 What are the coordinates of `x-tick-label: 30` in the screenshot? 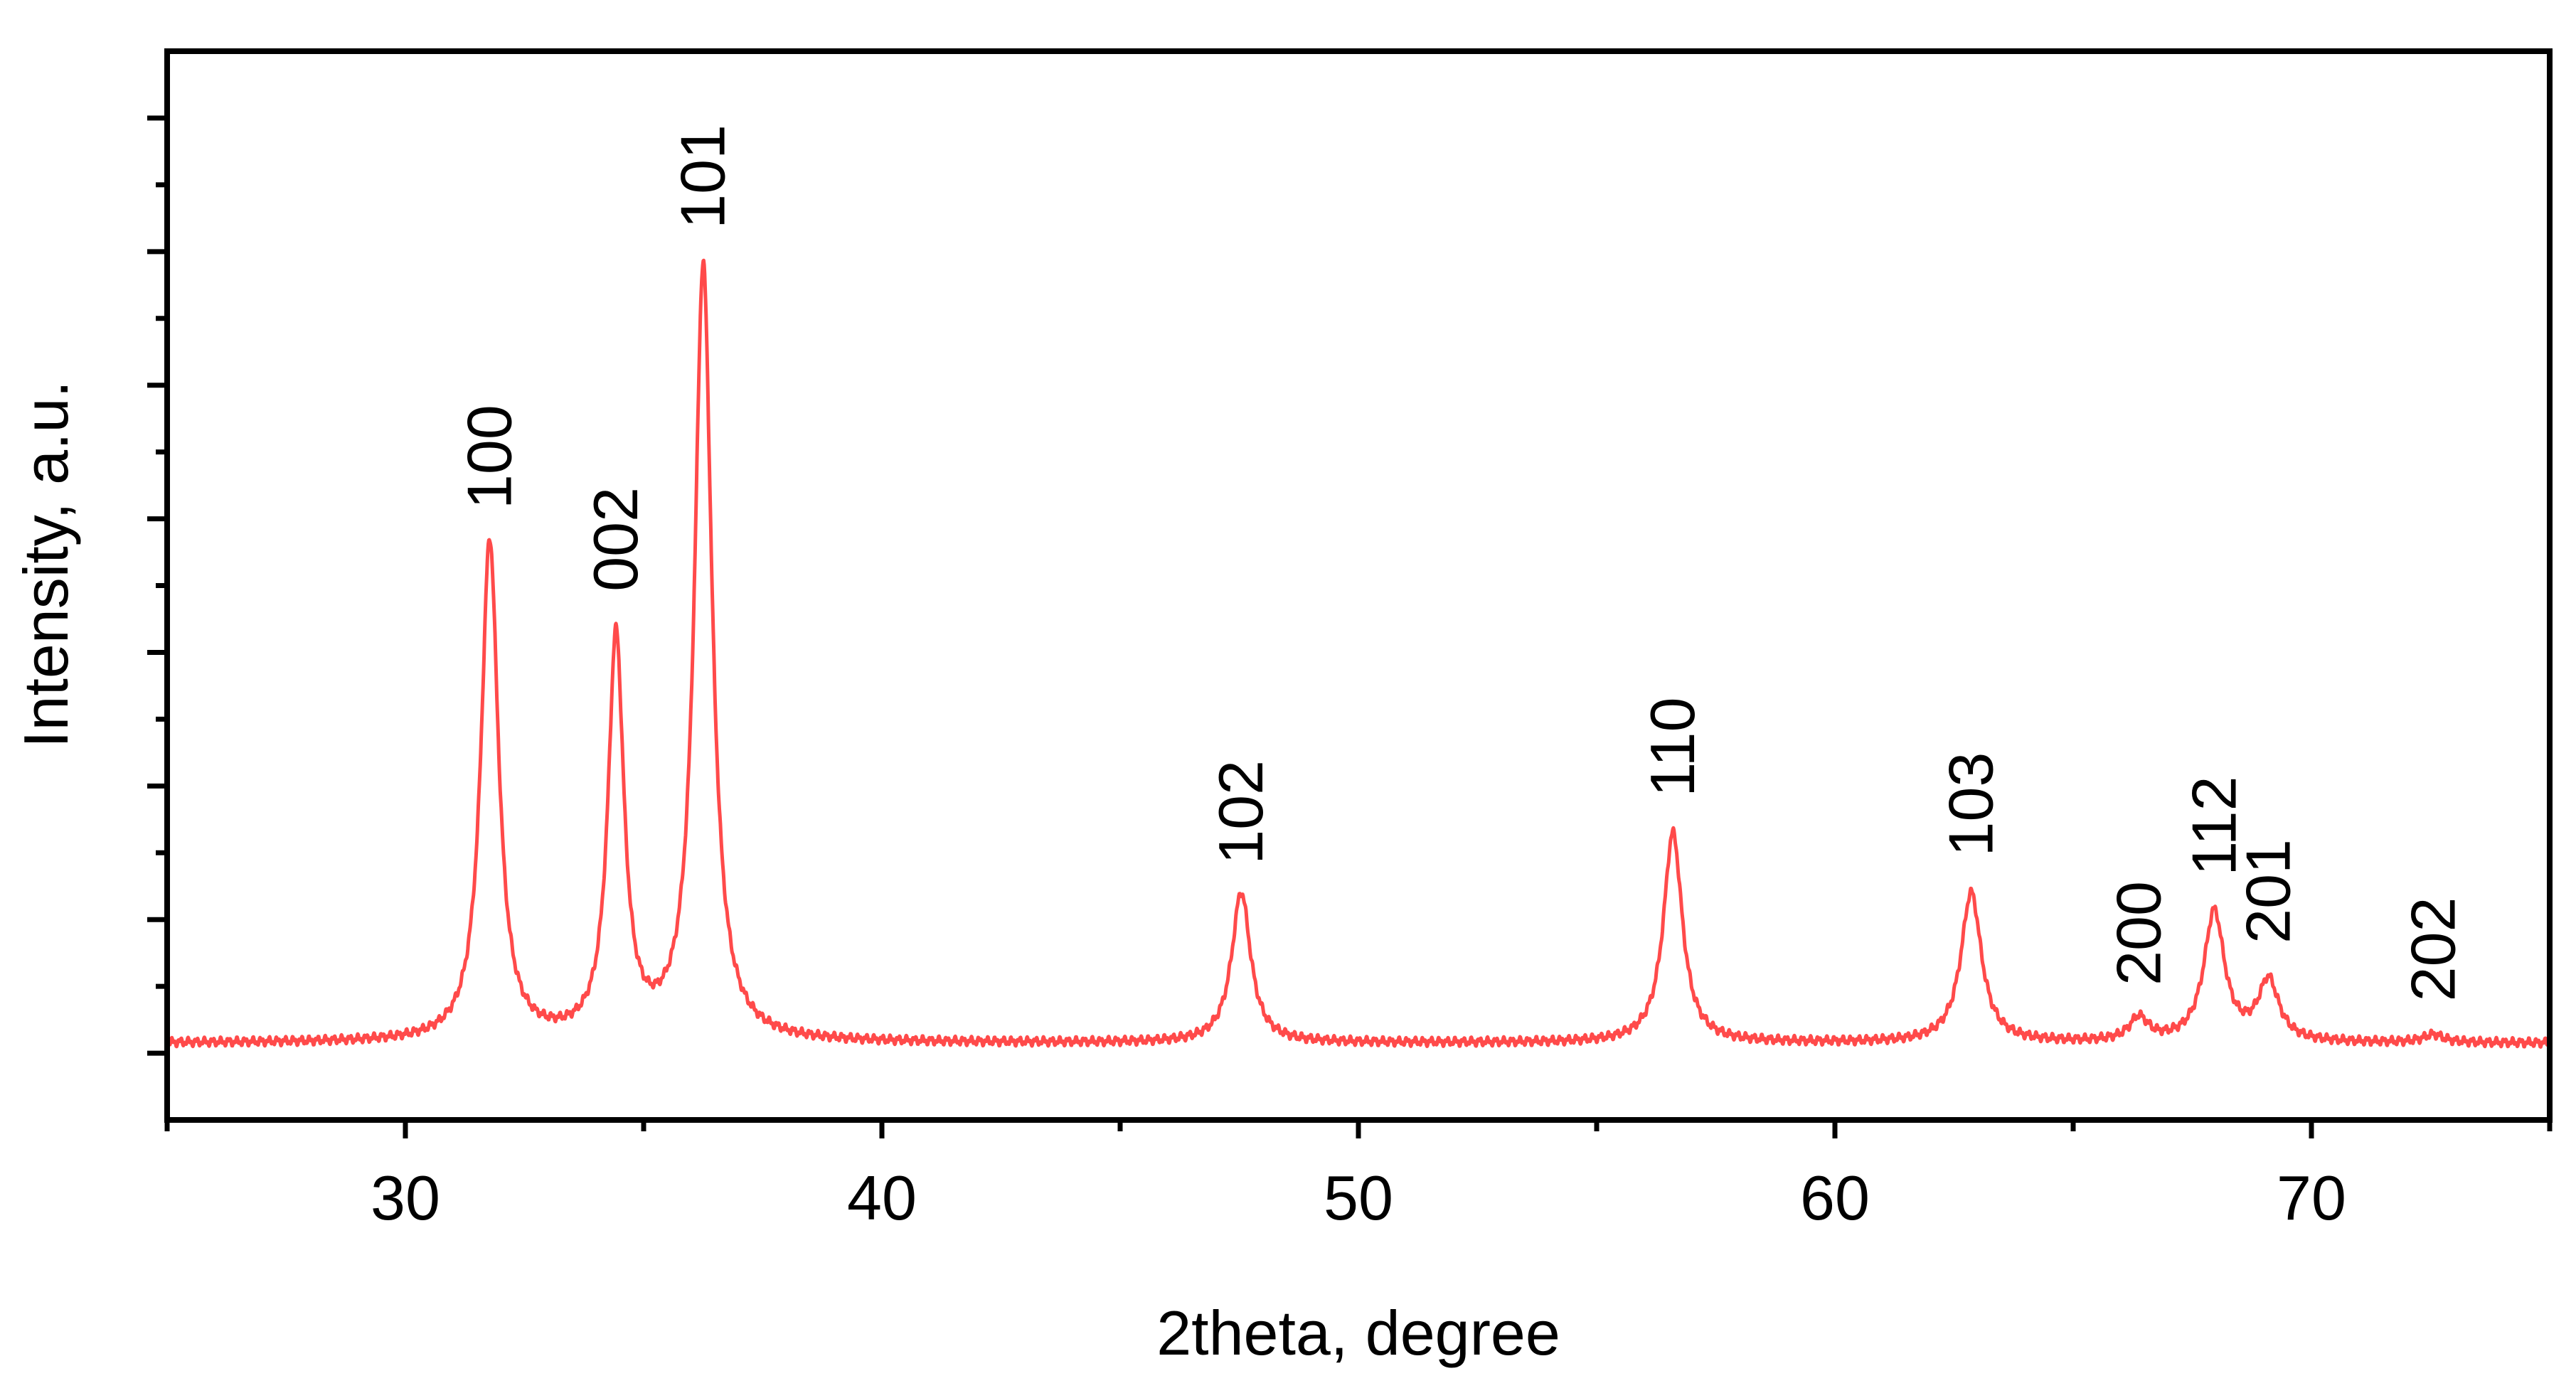 It's located at (405, 1198).